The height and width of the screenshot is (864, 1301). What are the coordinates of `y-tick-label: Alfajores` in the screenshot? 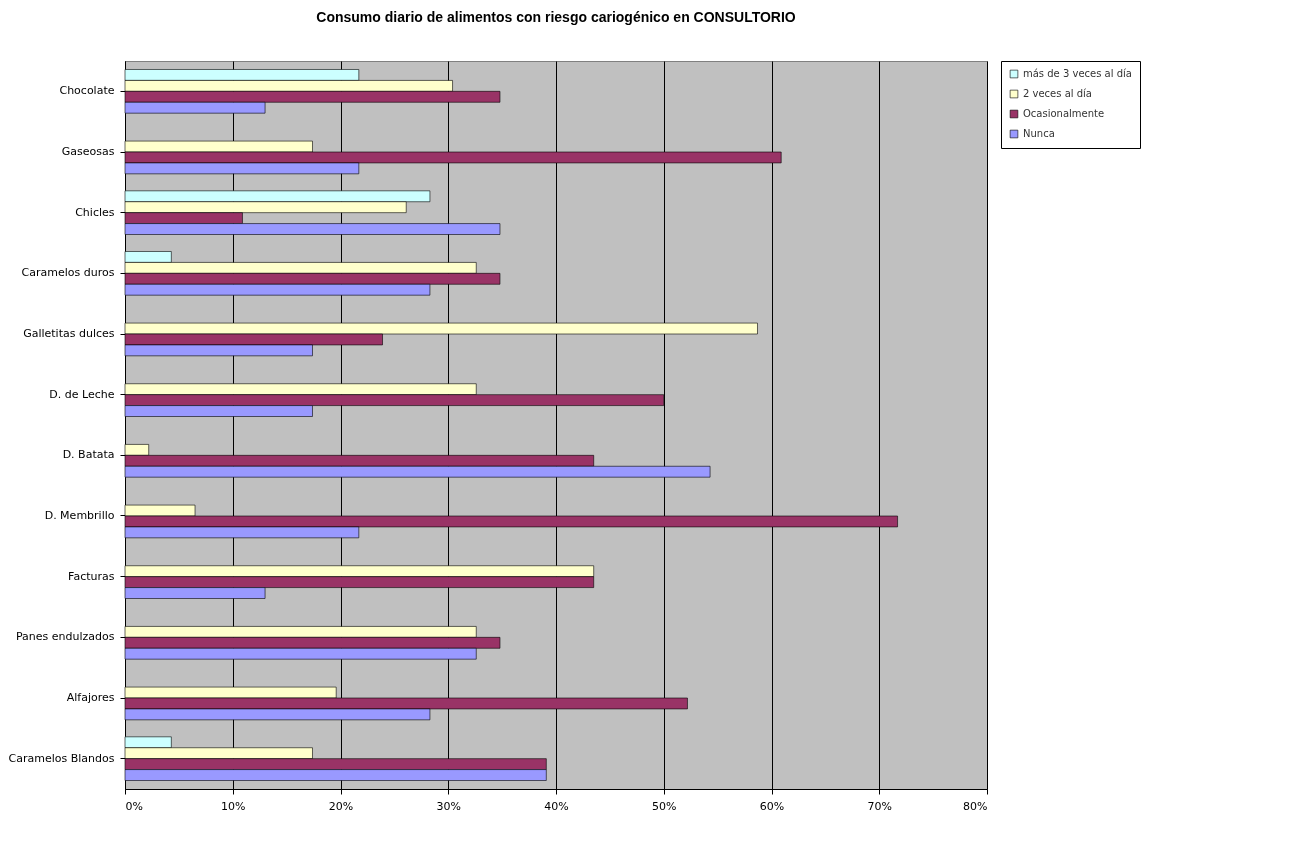 It's located at (90, 697).